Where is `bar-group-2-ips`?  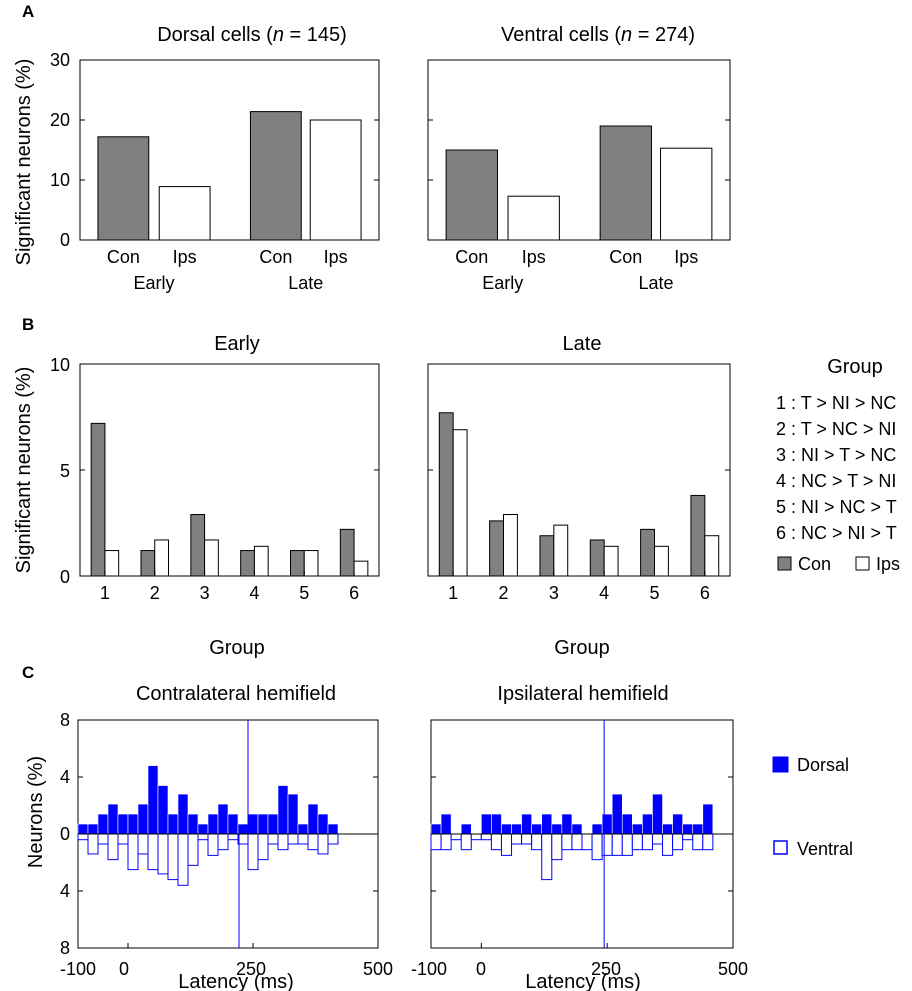 bar-group-2-ips is located at coordinates (162, 558).